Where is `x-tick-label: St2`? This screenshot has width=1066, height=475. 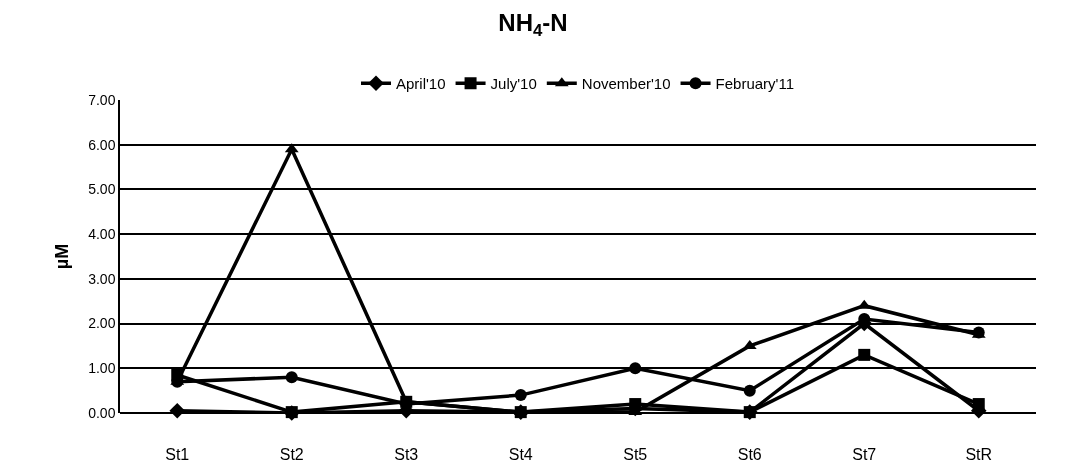
x-tick-label: St2 is located at coordinates (291, 454).